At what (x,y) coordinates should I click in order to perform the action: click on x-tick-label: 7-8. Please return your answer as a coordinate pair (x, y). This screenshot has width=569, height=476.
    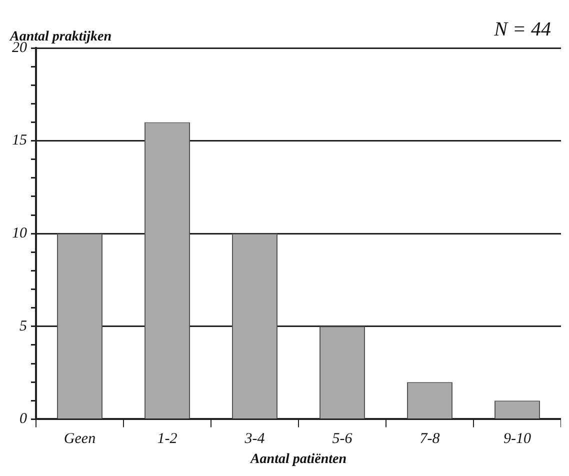
    Looking at the image, I should click on (430, 439).